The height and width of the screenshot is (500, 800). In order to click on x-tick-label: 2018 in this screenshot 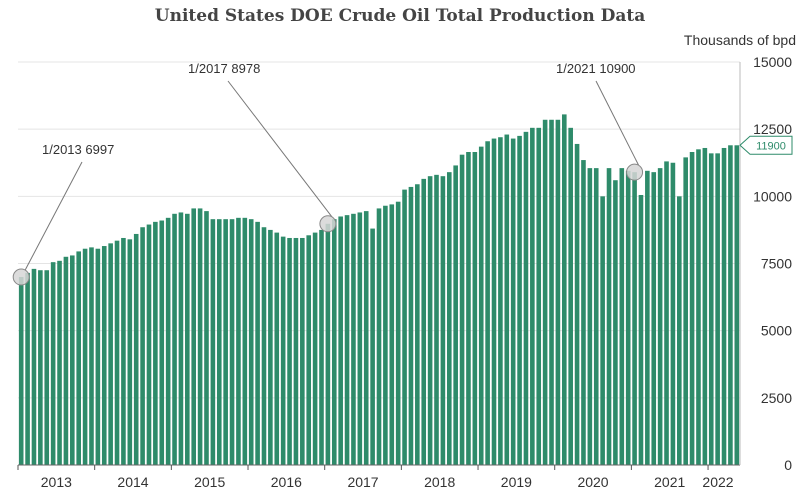, I will do `click(439, 482)`.